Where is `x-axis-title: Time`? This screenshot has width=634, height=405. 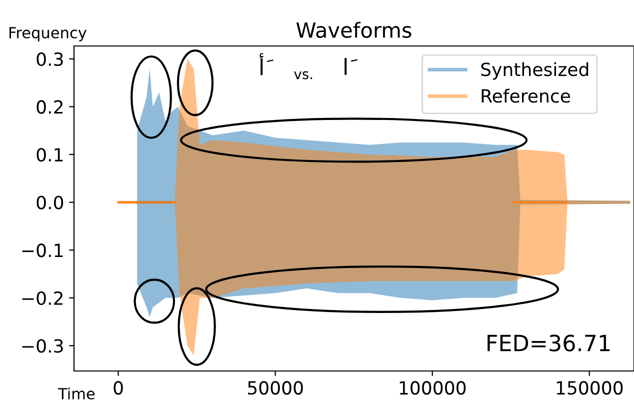 x-axis-title: Time is located at coordinates (76, 394).